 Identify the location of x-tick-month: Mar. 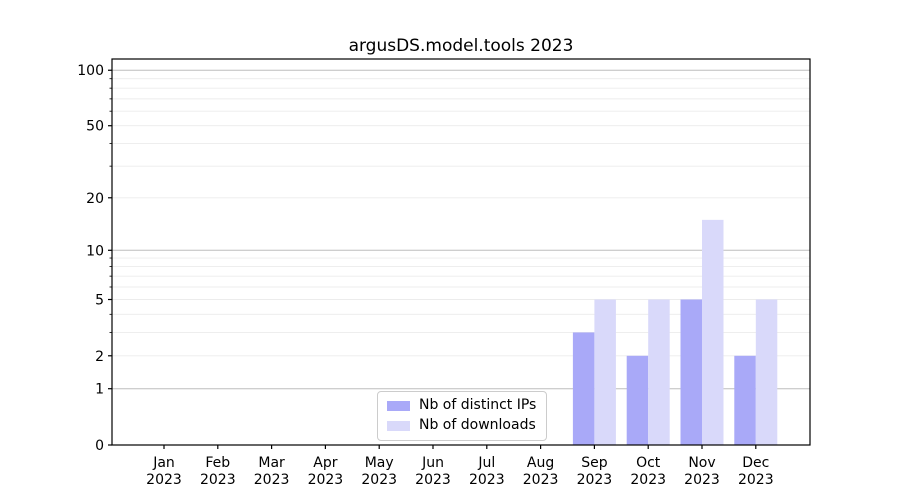
(271, 463).